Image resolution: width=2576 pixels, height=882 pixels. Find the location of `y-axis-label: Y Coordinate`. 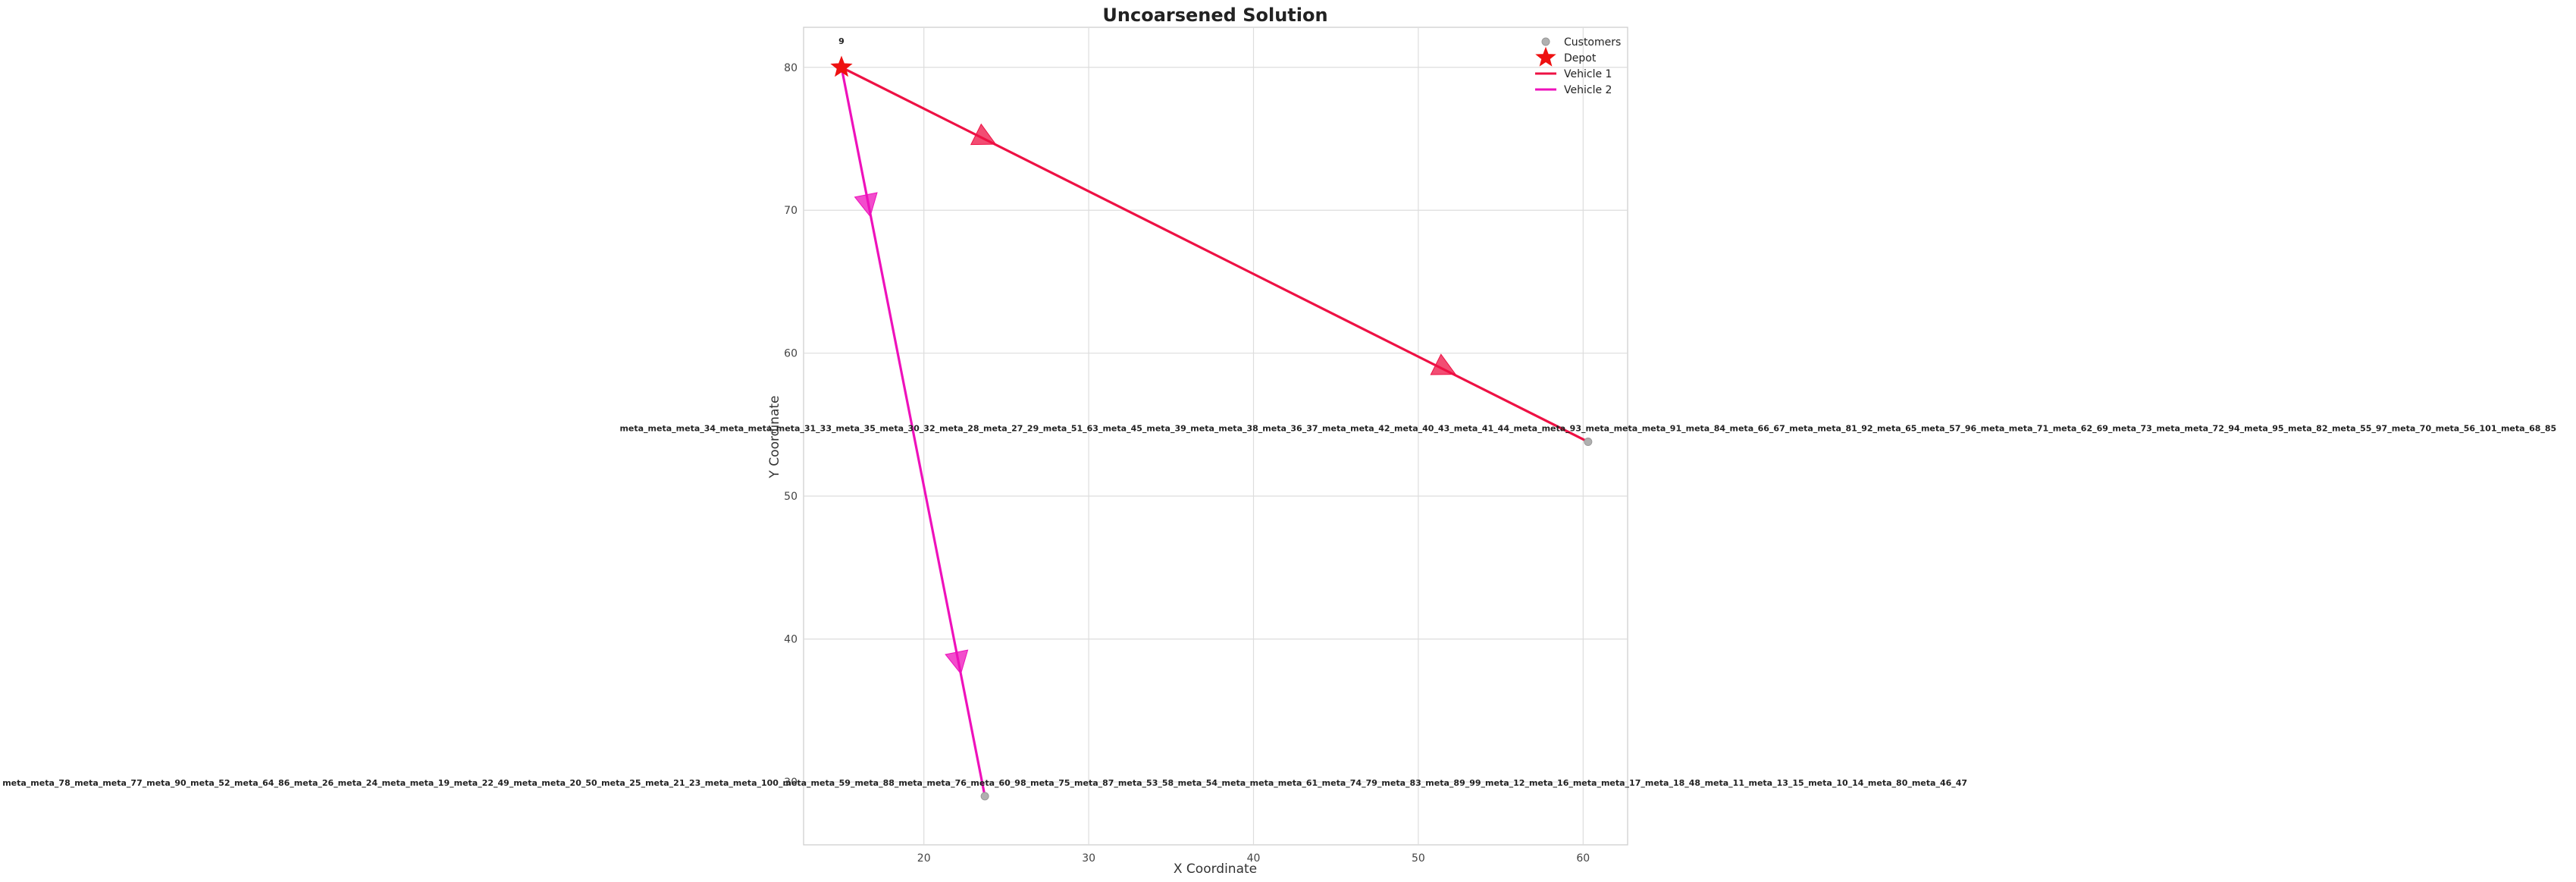

y-axis-label: Y Coordinate is located at coordinates (774, 437).